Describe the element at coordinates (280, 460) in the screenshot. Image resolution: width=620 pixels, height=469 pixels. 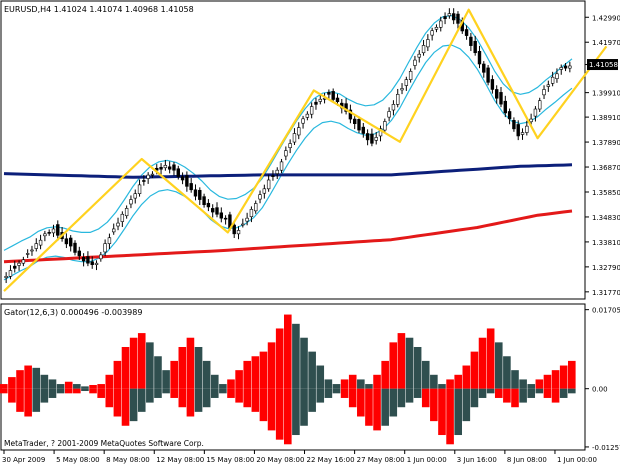
I see `time-tick-label: 20 May 08:00` at that location.